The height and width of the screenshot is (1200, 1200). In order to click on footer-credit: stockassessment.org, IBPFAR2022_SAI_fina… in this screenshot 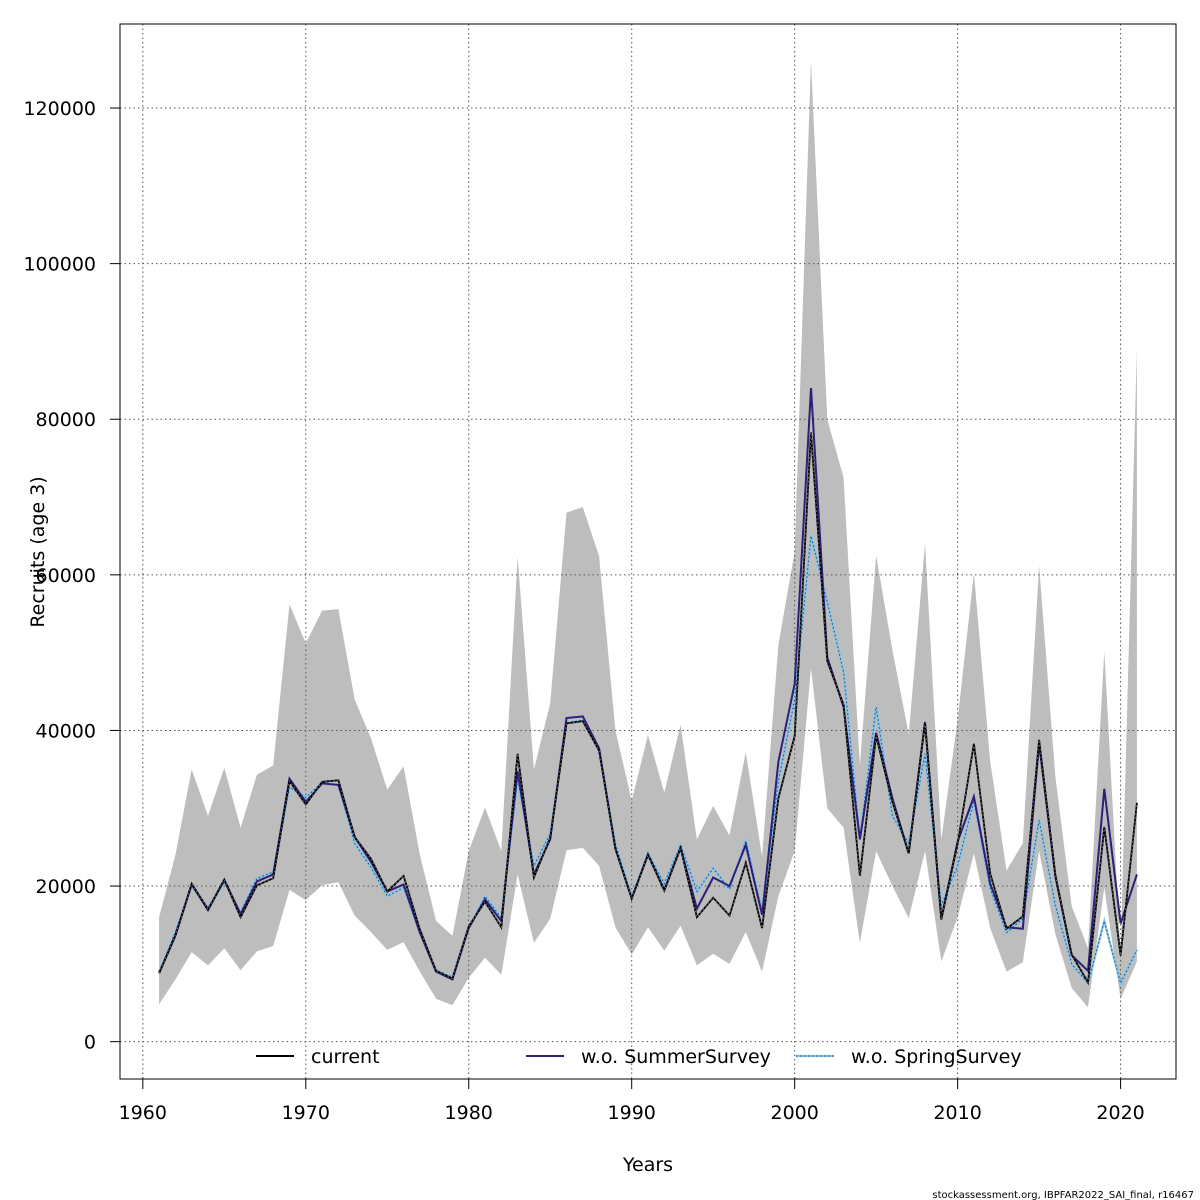, I will do `click(1063, 1195)`.